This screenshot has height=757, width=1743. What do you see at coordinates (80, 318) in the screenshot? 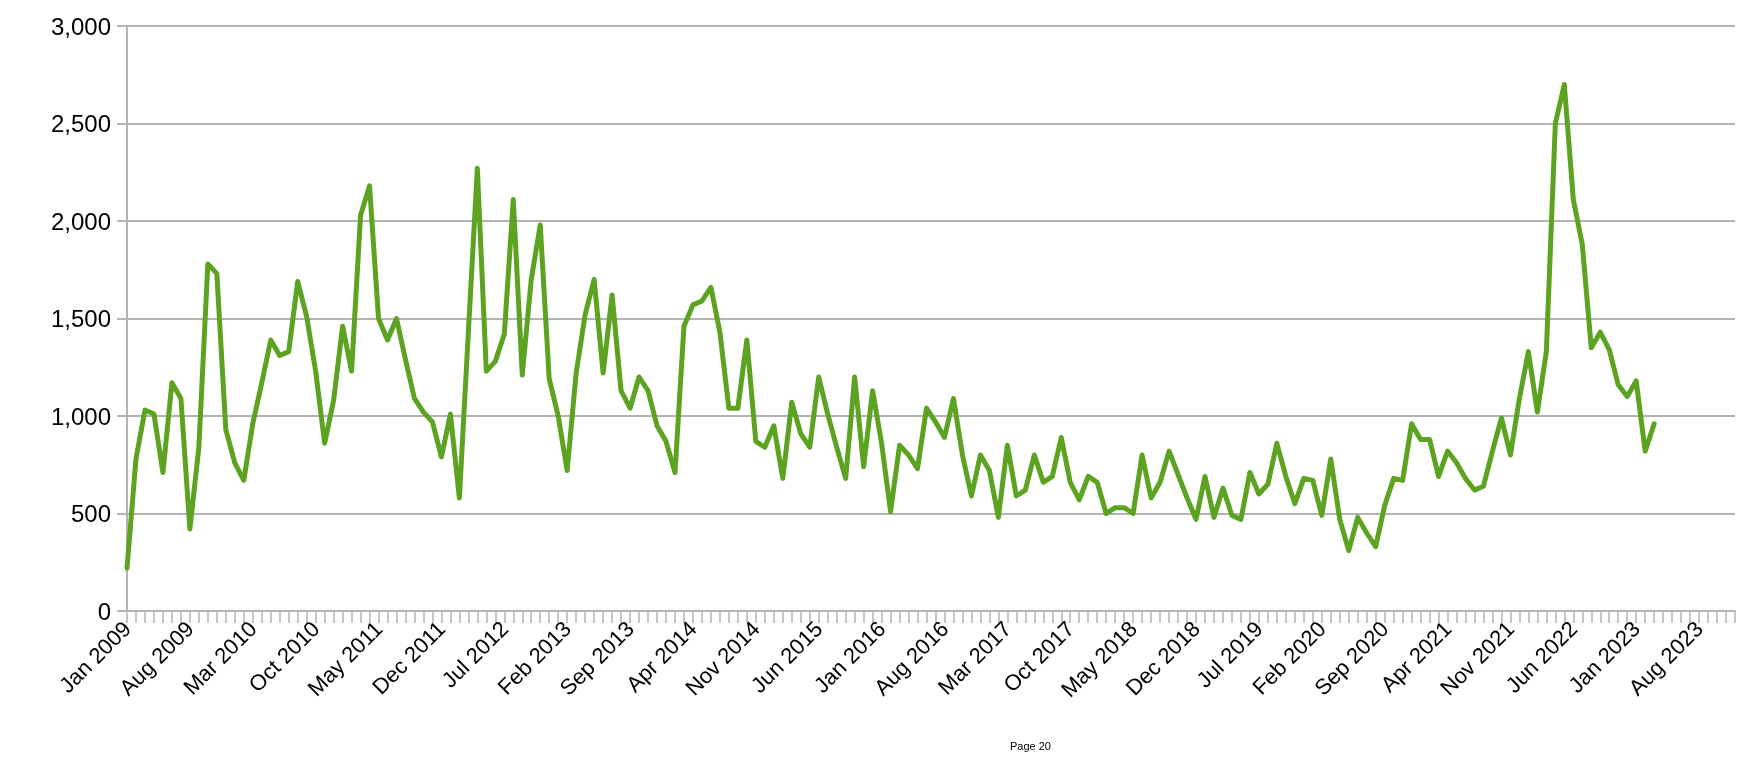
I see `y-tick-label: 1,500` at bounding box center [80, 318].